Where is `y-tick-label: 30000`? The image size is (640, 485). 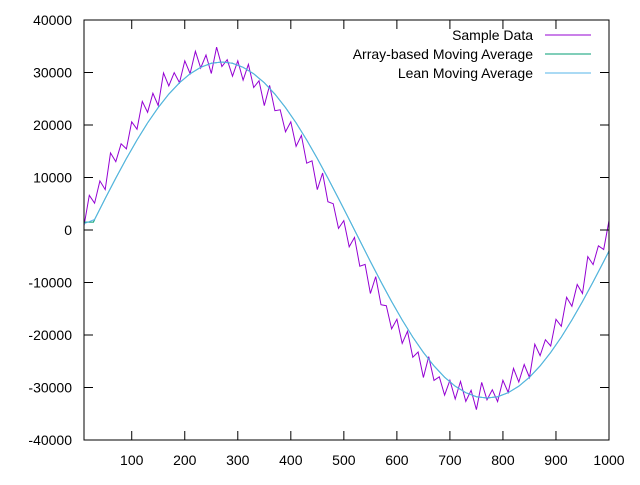
y-tick-label: 30000 is located at coordinates (52, 73).